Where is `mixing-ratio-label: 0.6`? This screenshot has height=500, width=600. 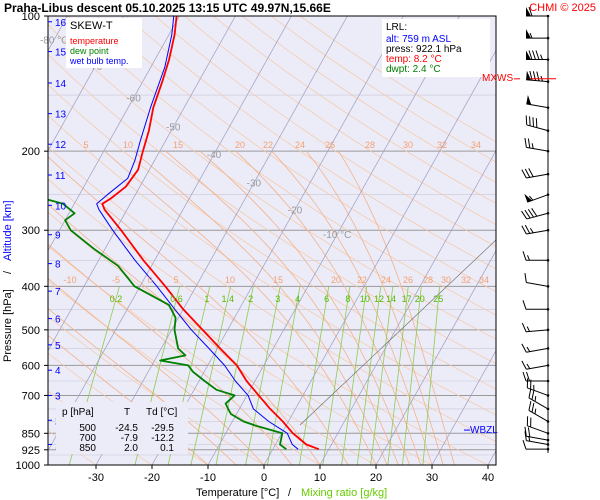
mixing-ratio-label: 0.6 is located at coordinates (176, 299).